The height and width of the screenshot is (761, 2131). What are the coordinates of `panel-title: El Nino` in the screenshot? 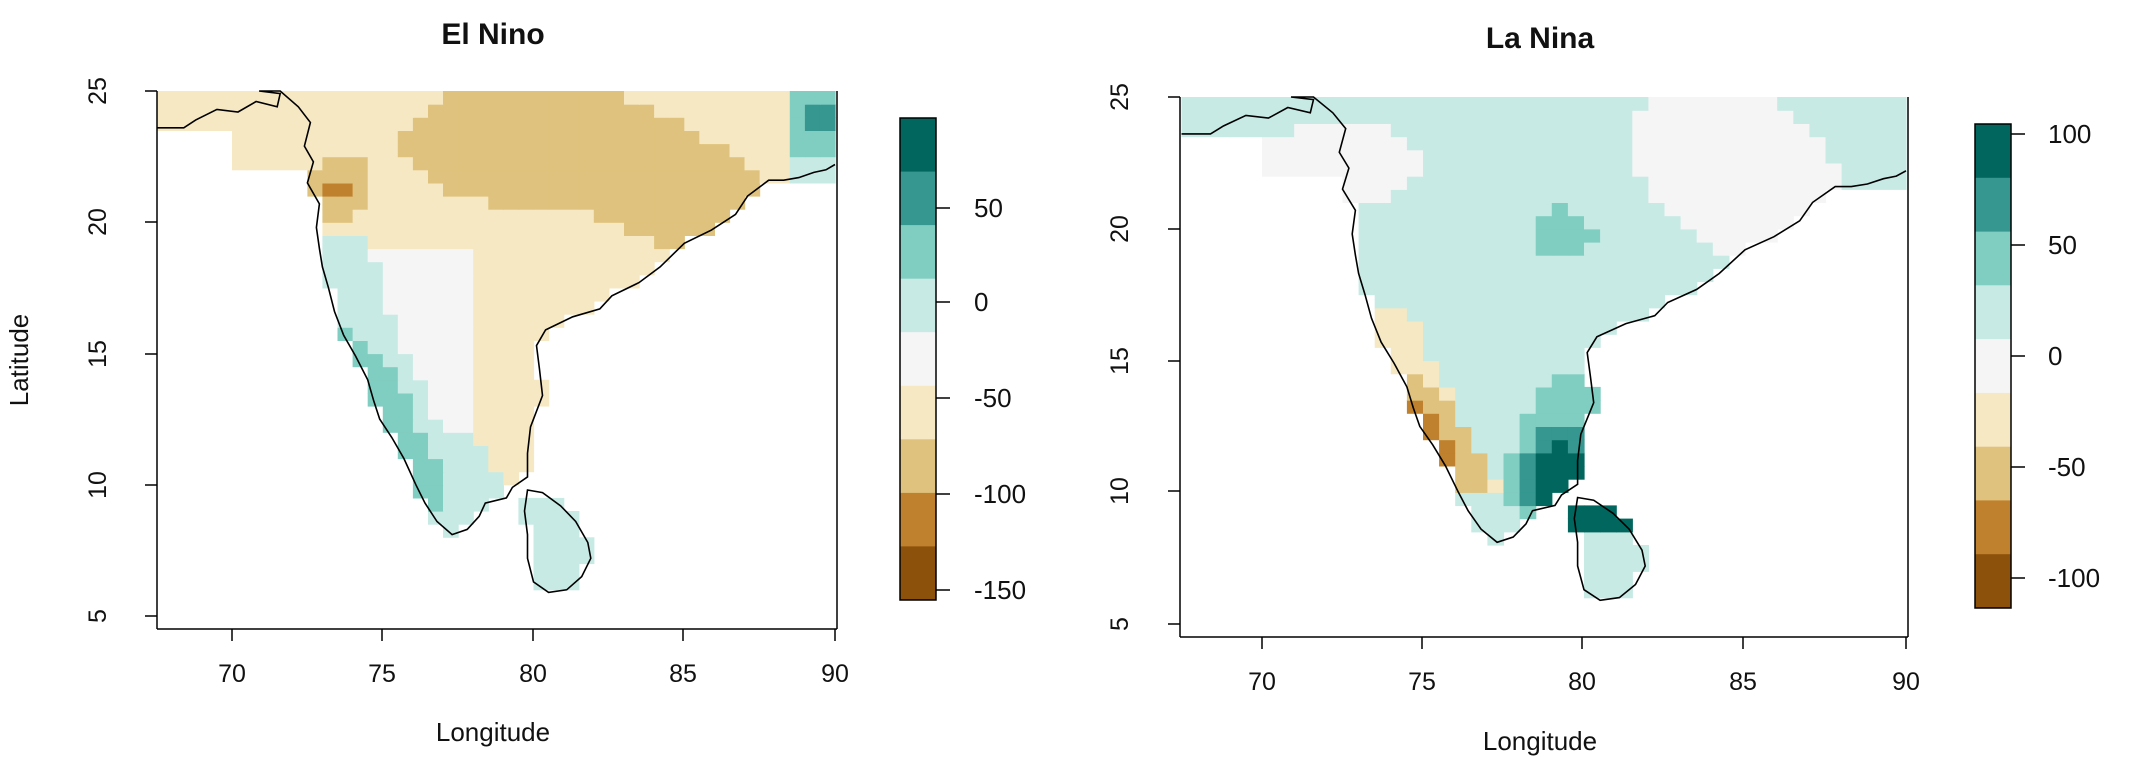 It's located at (492, 34).